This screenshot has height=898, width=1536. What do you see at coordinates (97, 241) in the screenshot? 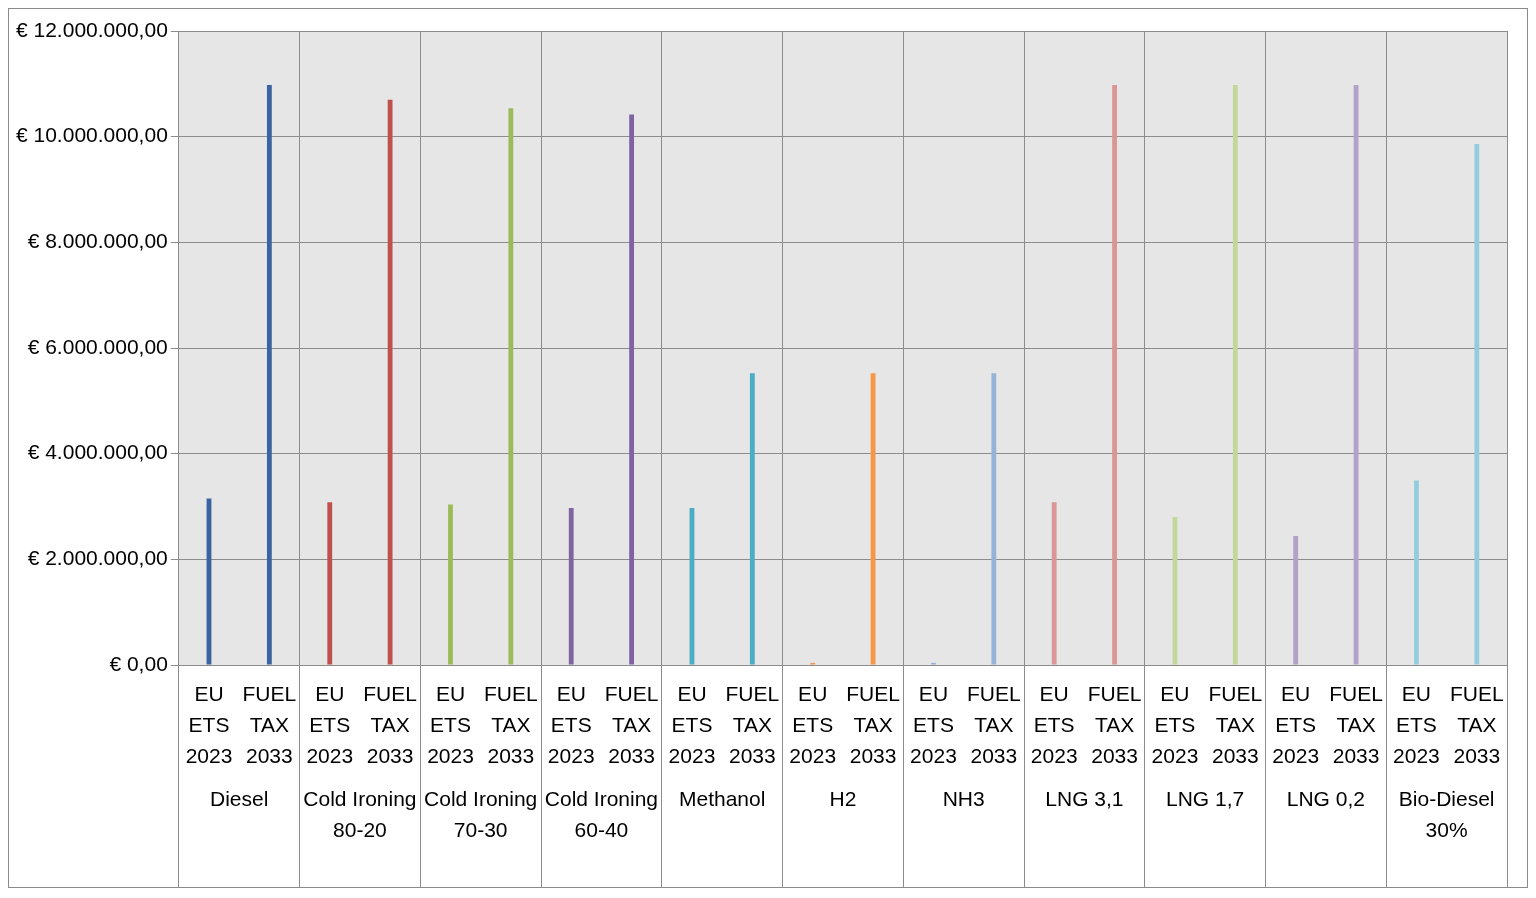
I see `y-tick-label: € 8.000.000,00` at bounding box center [97, 241].